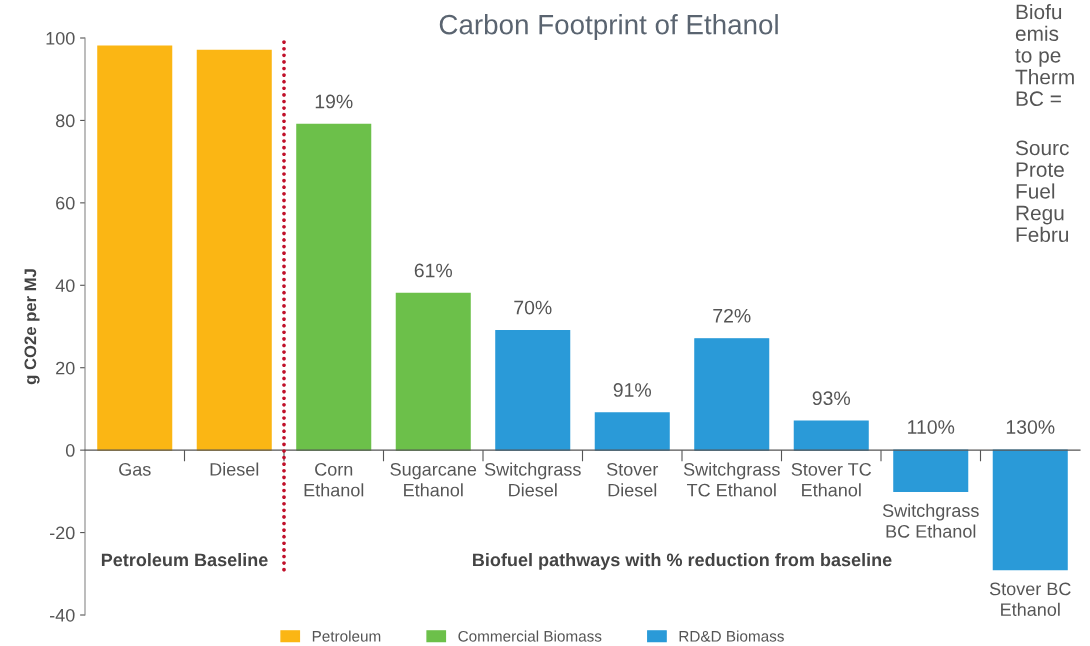  Describe the element at coordinates (62, 533) in the screenshot. I see `y-tick-label: -20` at that location.